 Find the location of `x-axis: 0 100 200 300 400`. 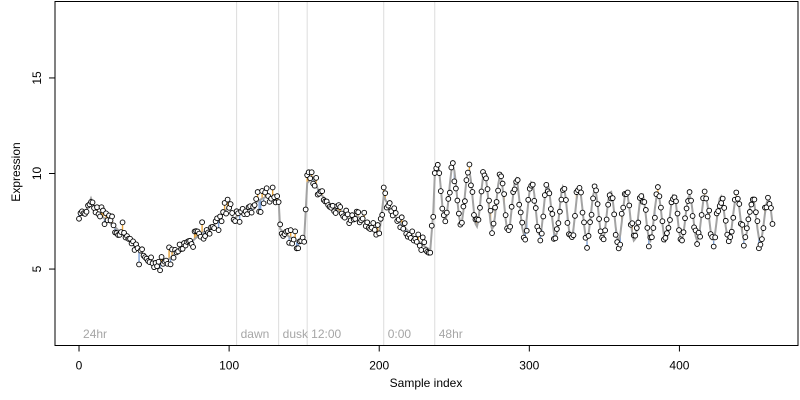

x-axis: 0 100 200 300 400 is located at coordinates (383, 359).